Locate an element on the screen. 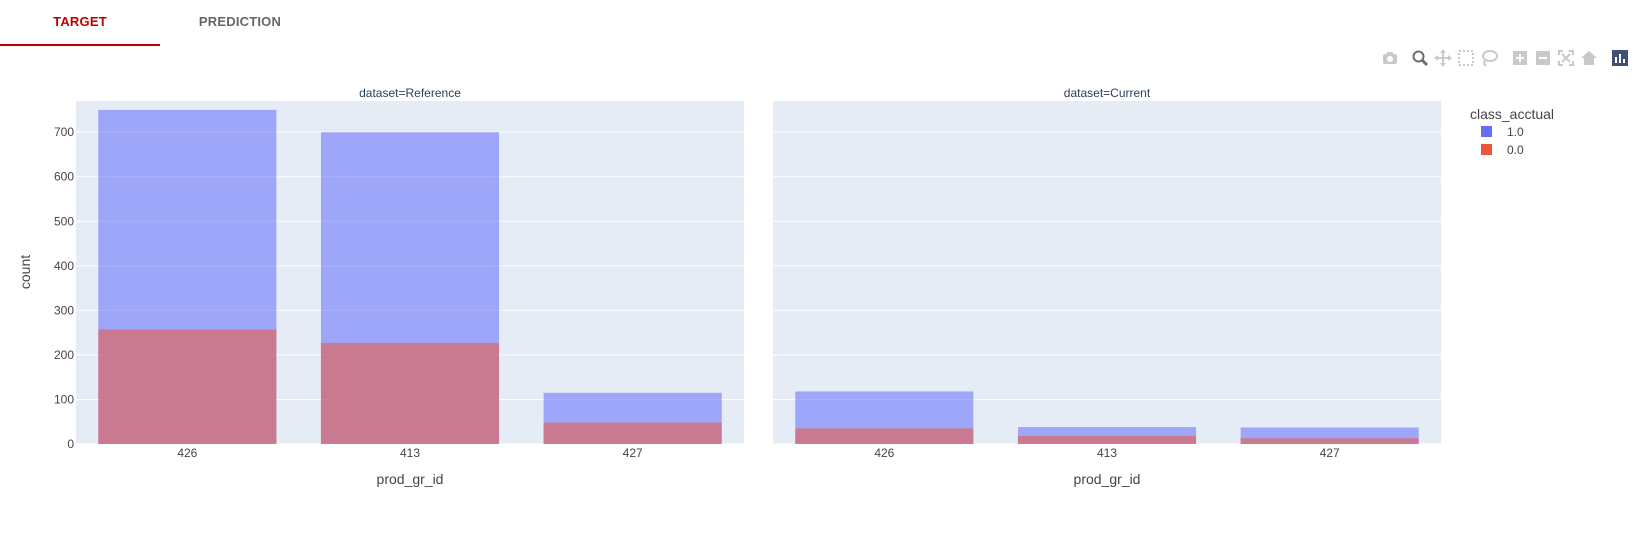 The height and width of the screenshot is (544, 1645). plotly-logo-icon is located at coordinates (1620, 58).